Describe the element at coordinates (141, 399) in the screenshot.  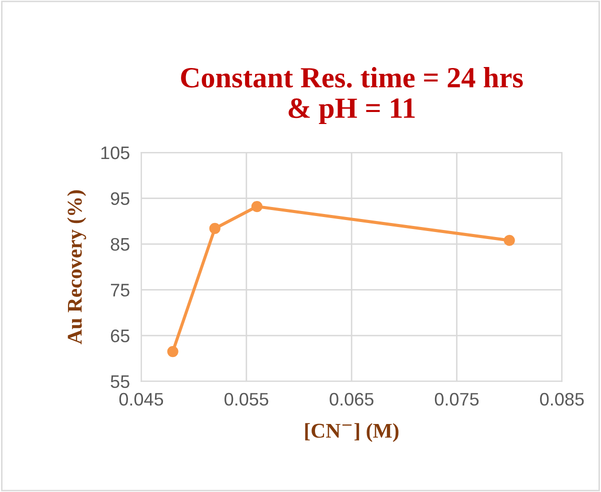
I see `x-tick-label: 0.045` at that location.